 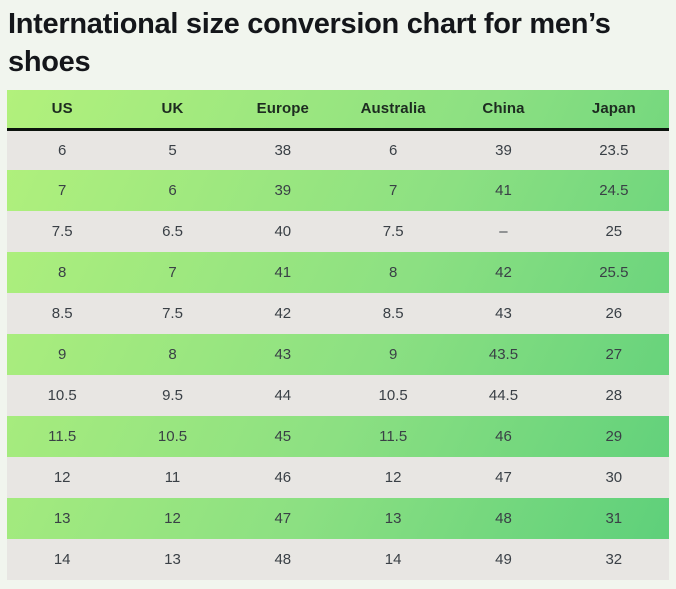 What do you see at coordinates (503, 231) in the screenshot?
I see `table-cell: –` at bounding box center [503, 231].